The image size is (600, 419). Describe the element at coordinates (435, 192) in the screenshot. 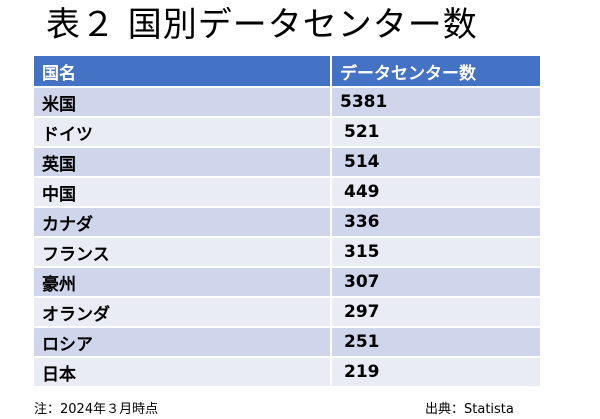

I see `count-cell: 449` at that location.